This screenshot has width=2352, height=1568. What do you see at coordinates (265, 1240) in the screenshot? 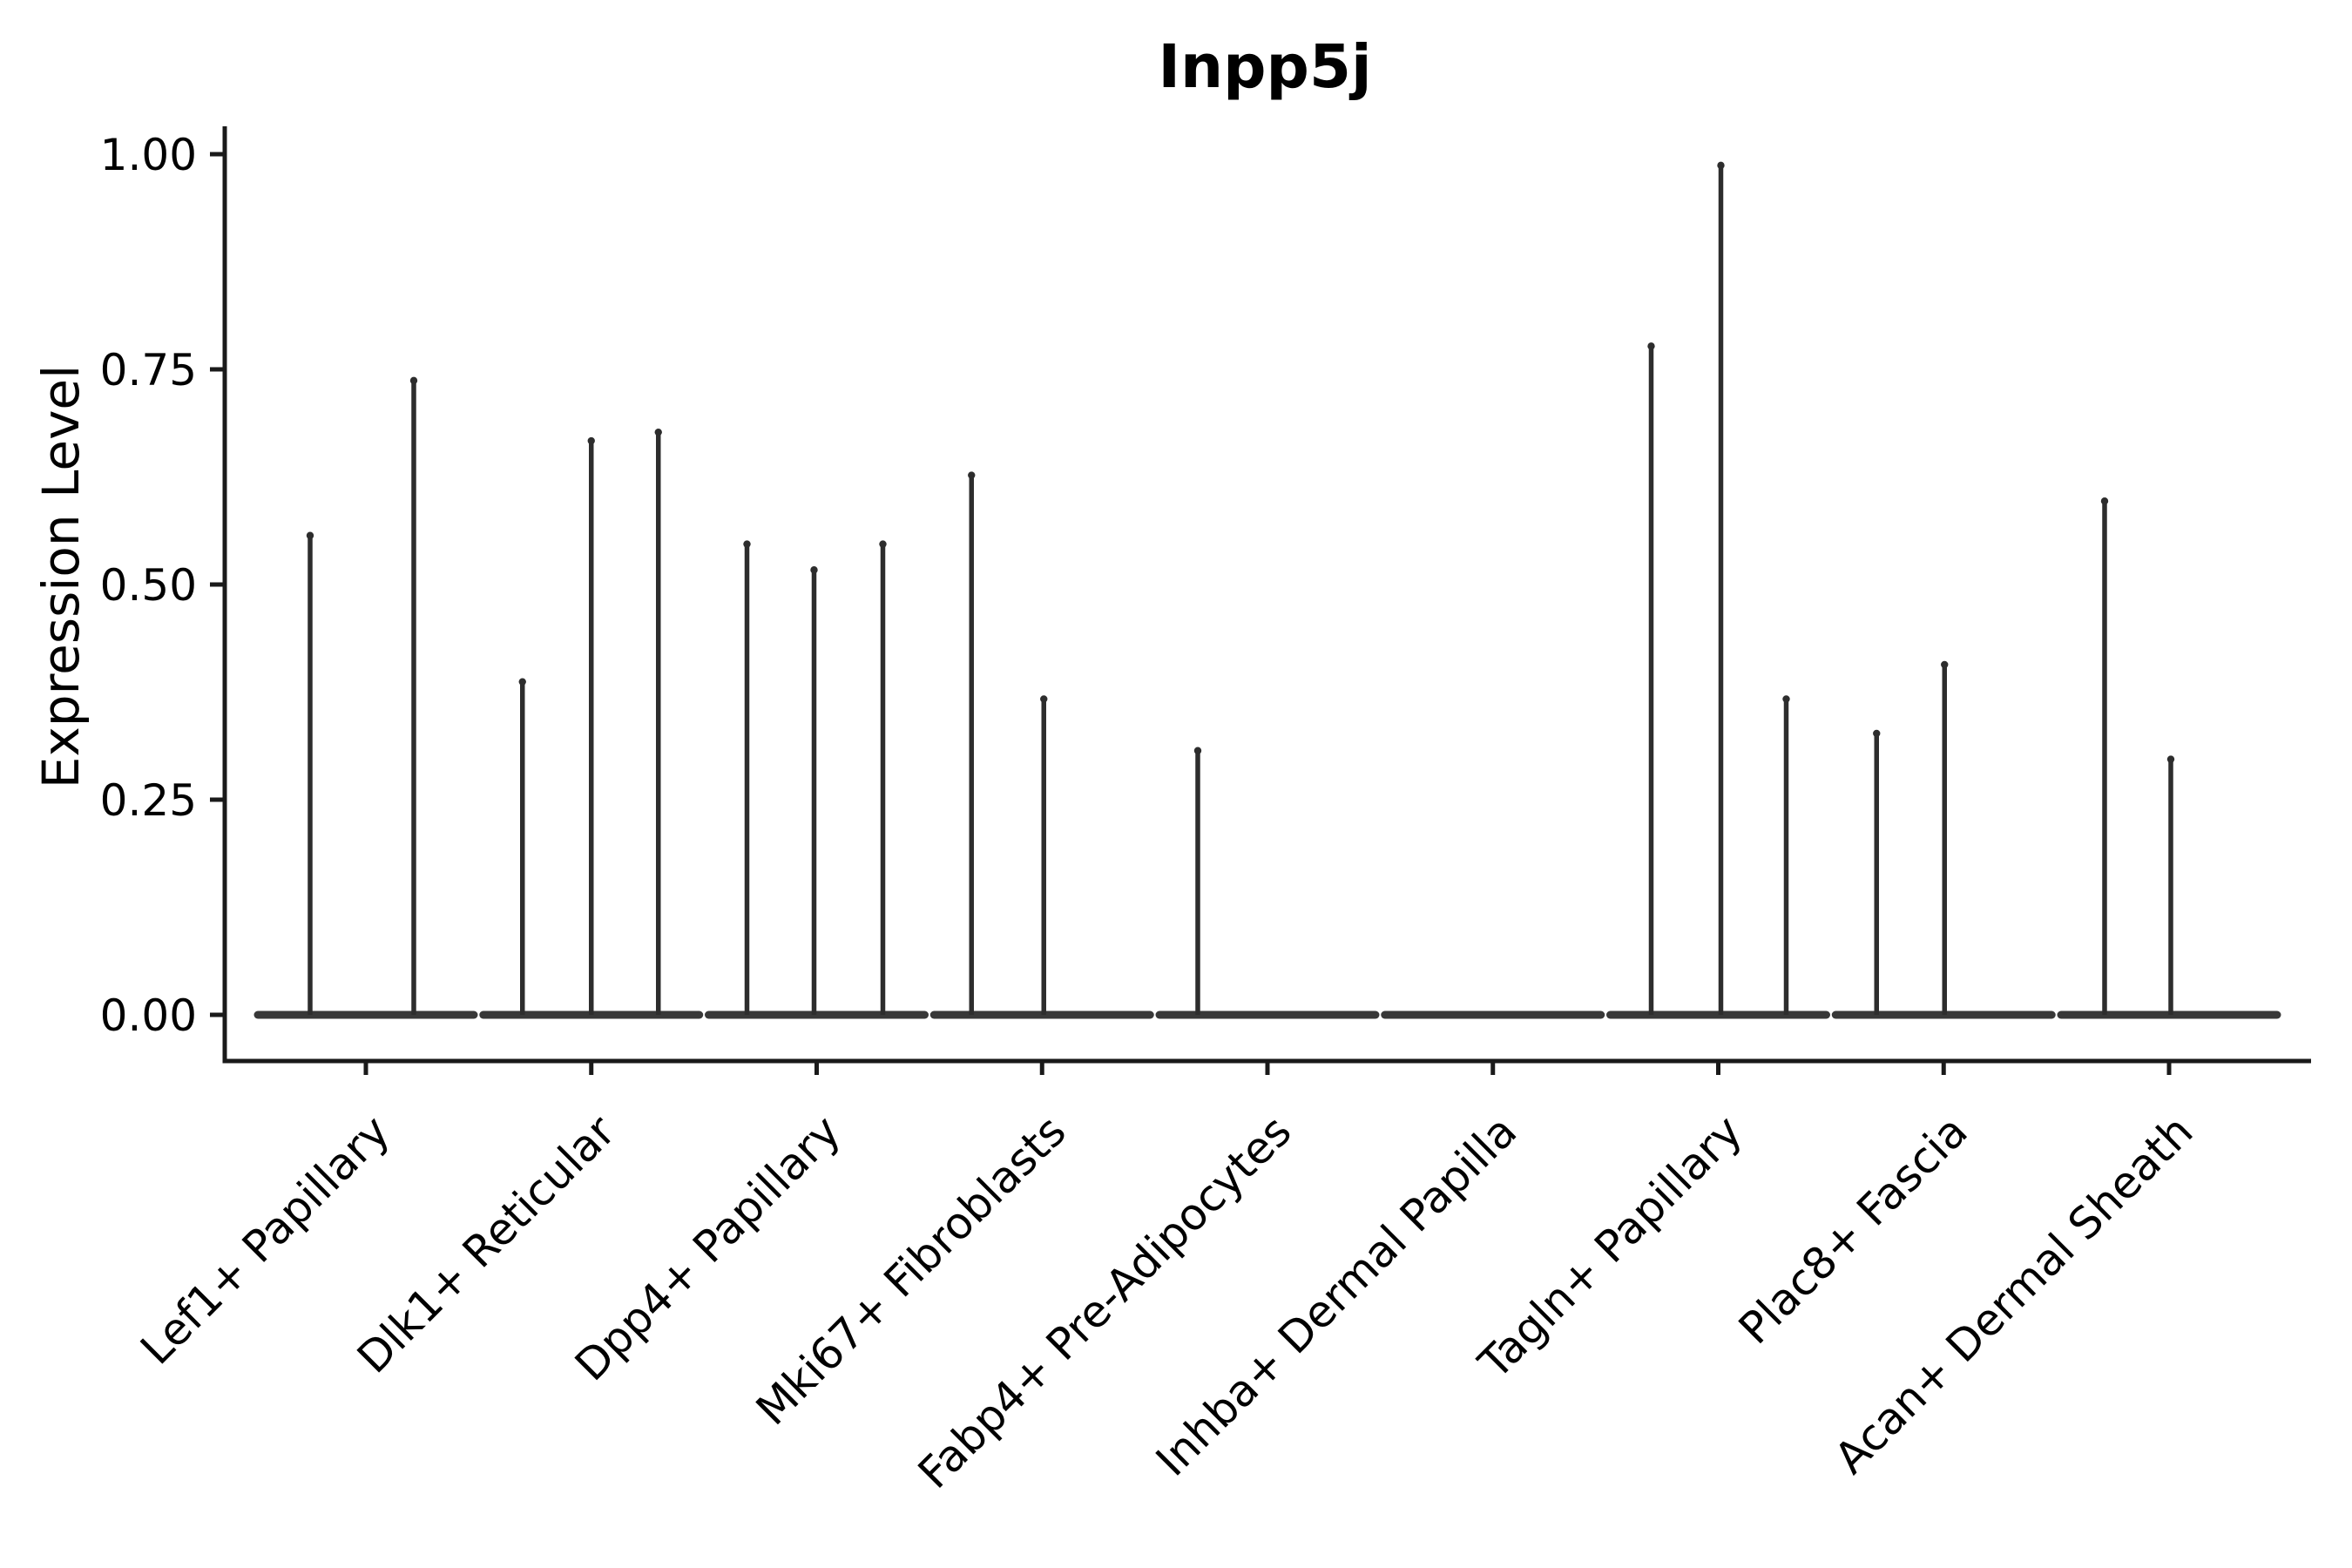
I see `x-tick-label: Lef1+ Papillary` at bounding box center [265, 1240].